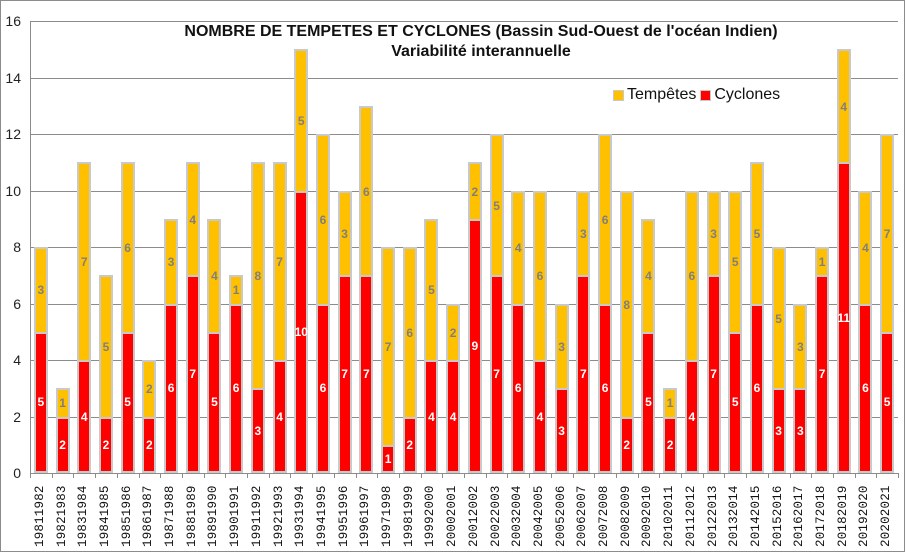  What do you see at coordinates (365, 514) in the screenshot?
I see `x-tick-label: 19961997` at bounding box center [365, 514].